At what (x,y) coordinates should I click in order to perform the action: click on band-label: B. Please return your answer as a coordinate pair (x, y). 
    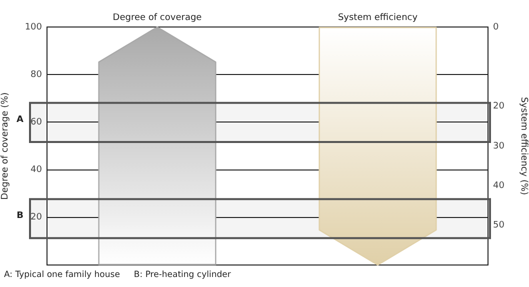
    Looking at the image, I should click on (20, 215).